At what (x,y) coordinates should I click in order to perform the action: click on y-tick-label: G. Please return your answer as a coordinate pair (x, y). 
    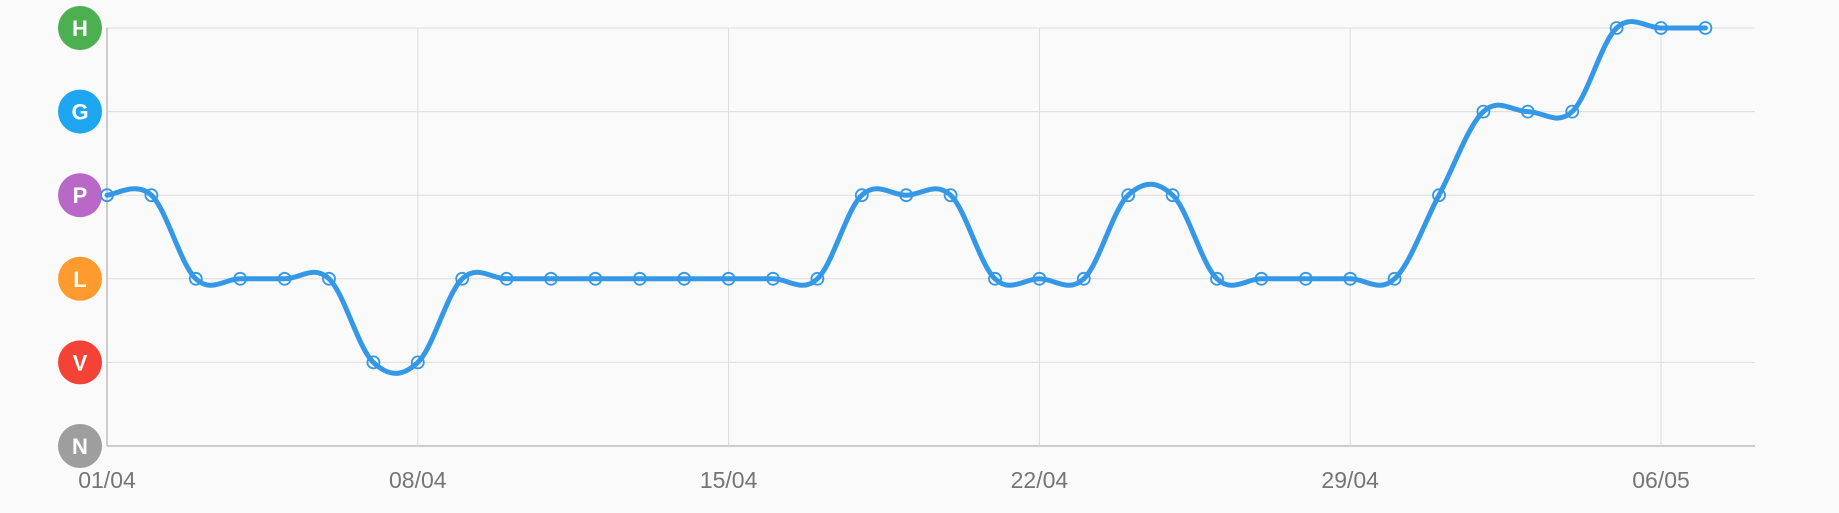
    Looking at the image, I should click on (79, 112).